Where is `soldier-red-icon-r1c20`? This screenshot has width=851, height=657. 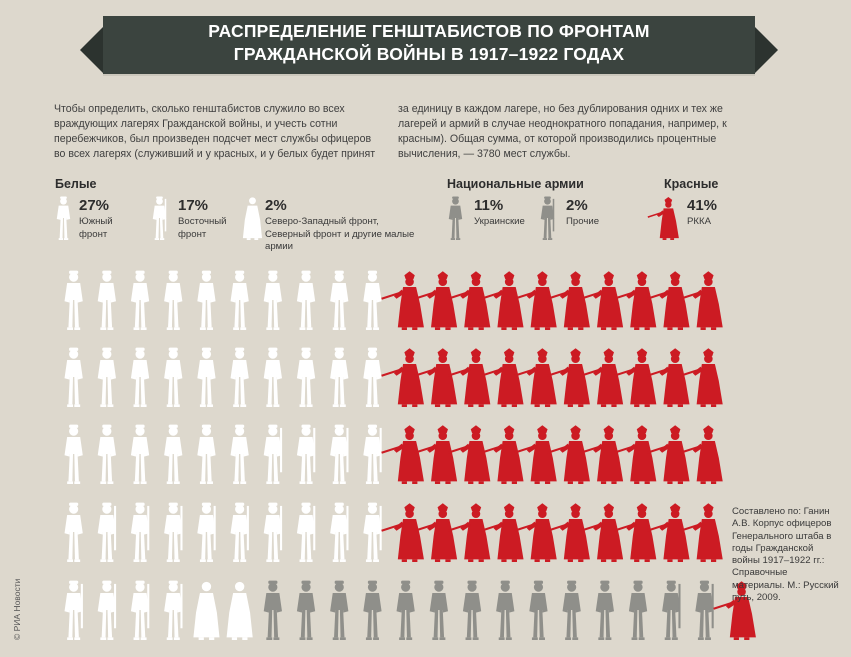 soldier-red-icon-r1c20 is located at coordinates (701, 300).